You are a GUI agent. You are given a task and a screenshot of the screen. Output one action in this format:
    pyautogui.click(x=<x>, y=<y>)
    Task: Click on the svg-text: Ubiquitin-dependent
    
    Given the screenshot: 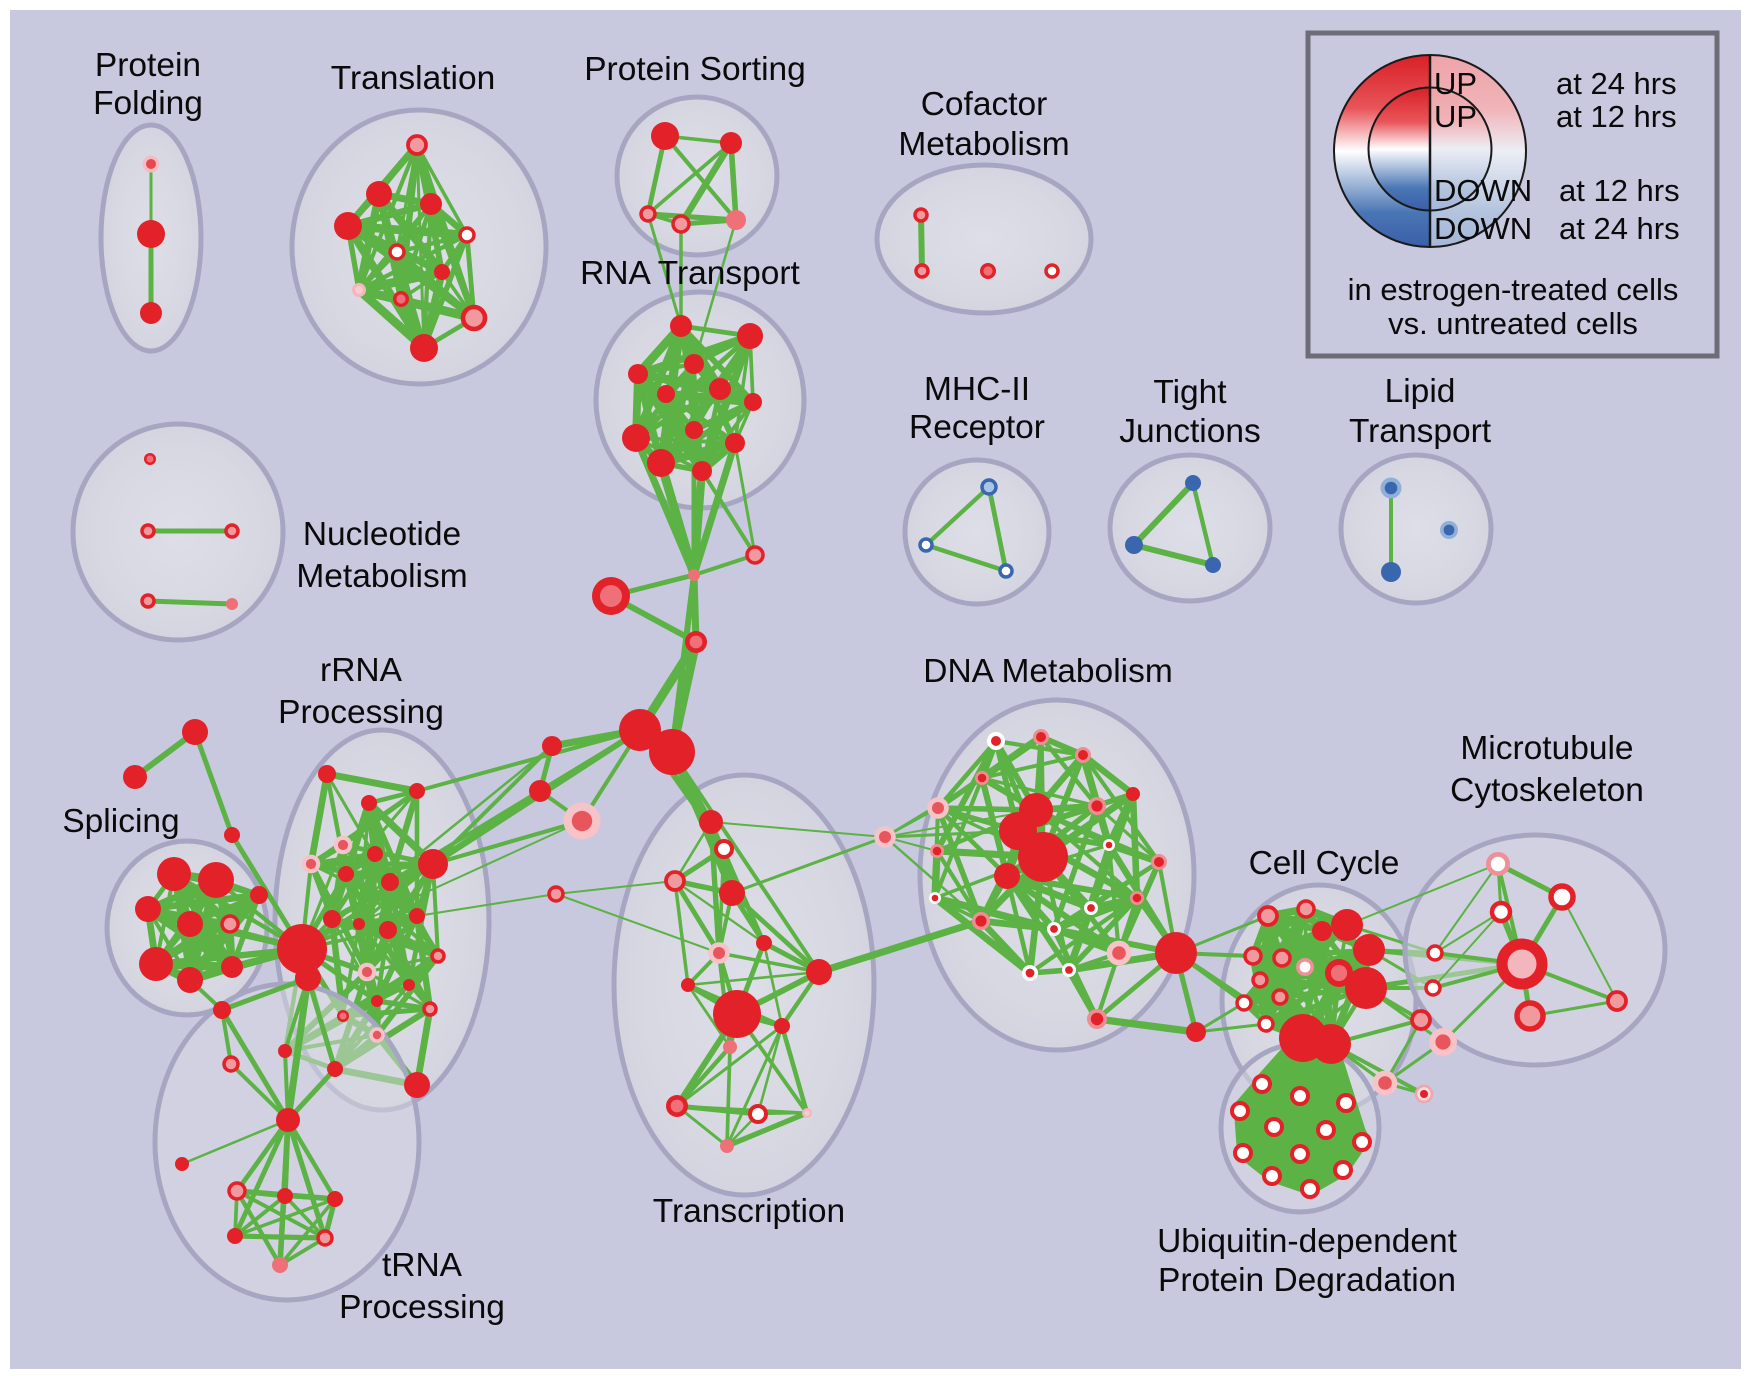 What is the action you would take?
    pyautogui.click(x=1307, y=1241)
    